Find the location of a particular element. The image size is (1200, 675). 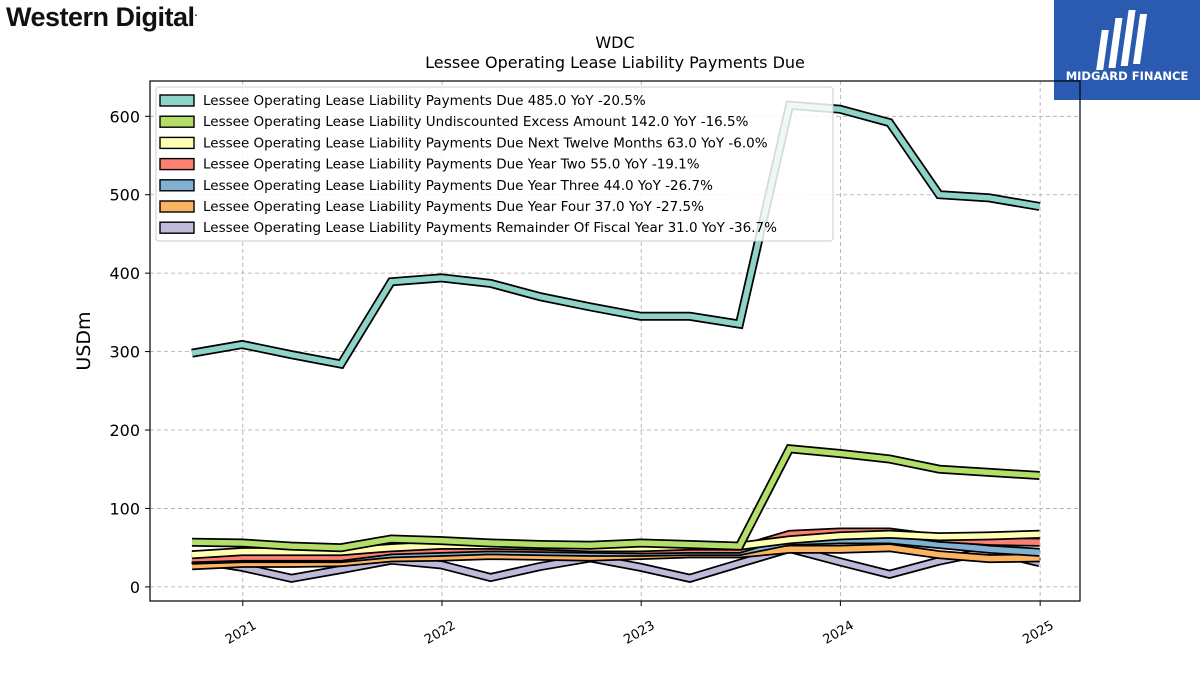

publisher-mark-icon is located at coordinates (1122, 40).